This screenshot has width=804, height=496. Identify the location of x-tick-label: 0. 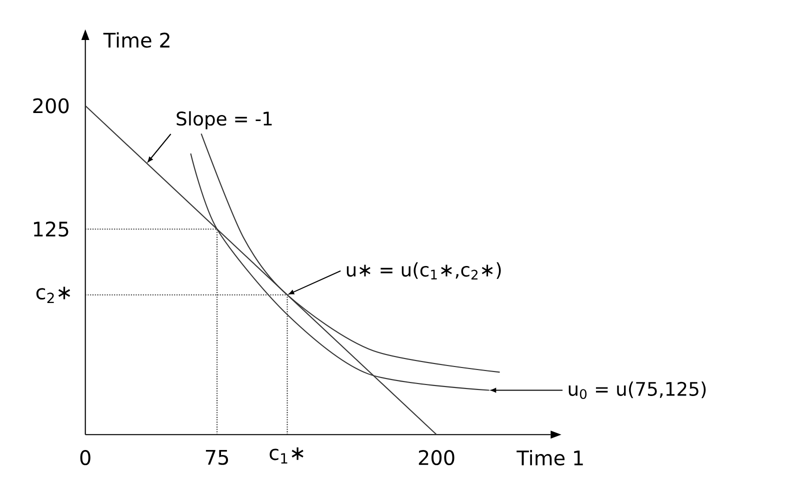
(85, 458).